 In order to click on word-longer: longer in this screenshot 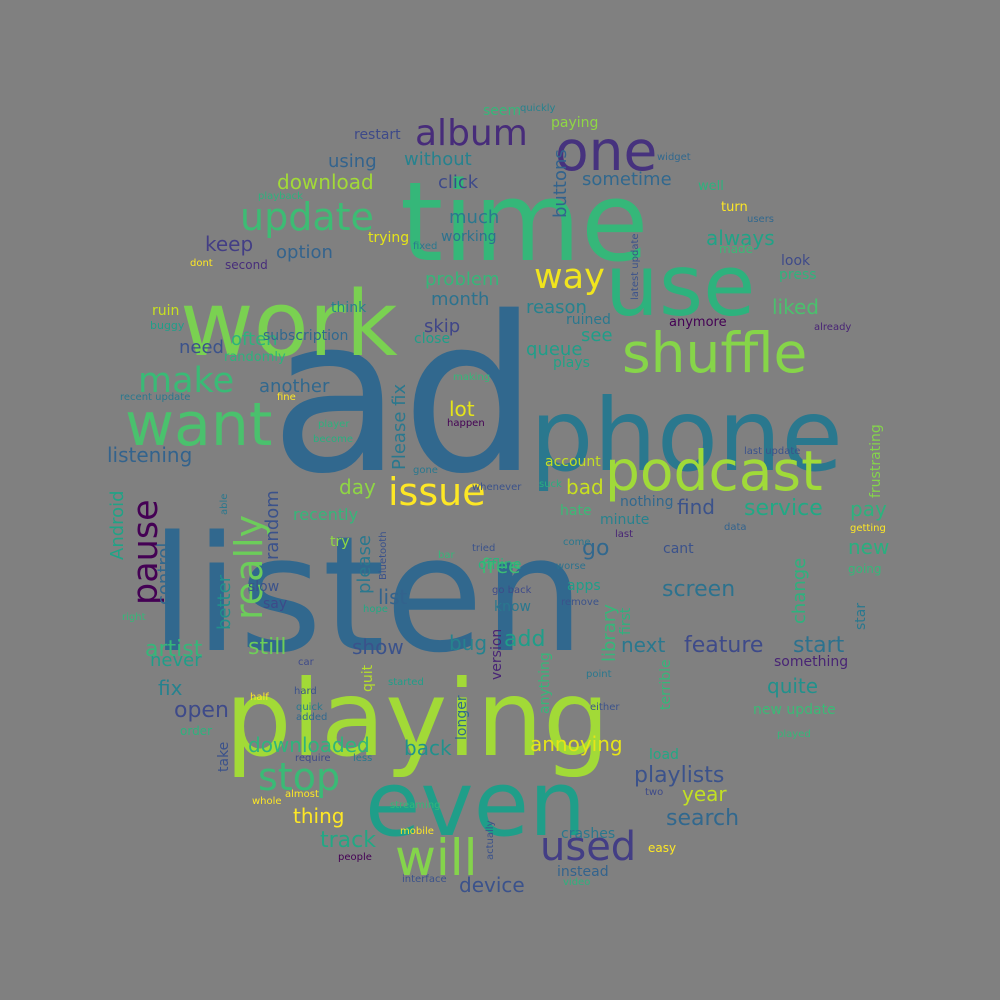, I will do `click(462, 717)`.